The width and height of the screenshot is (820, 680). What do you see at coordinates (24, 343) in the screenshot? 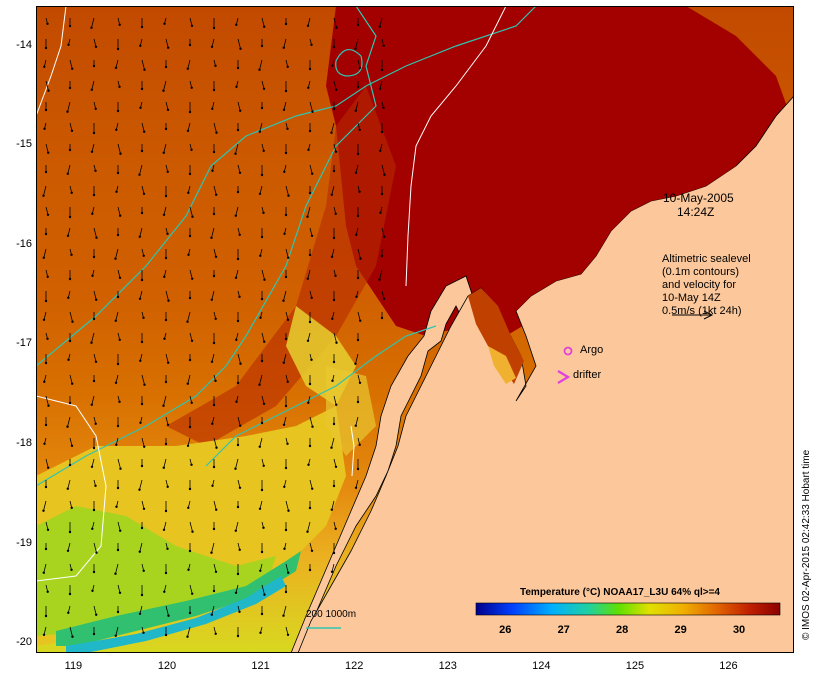
I see `y-tick-label: -17` at bounding box center [24, 343].